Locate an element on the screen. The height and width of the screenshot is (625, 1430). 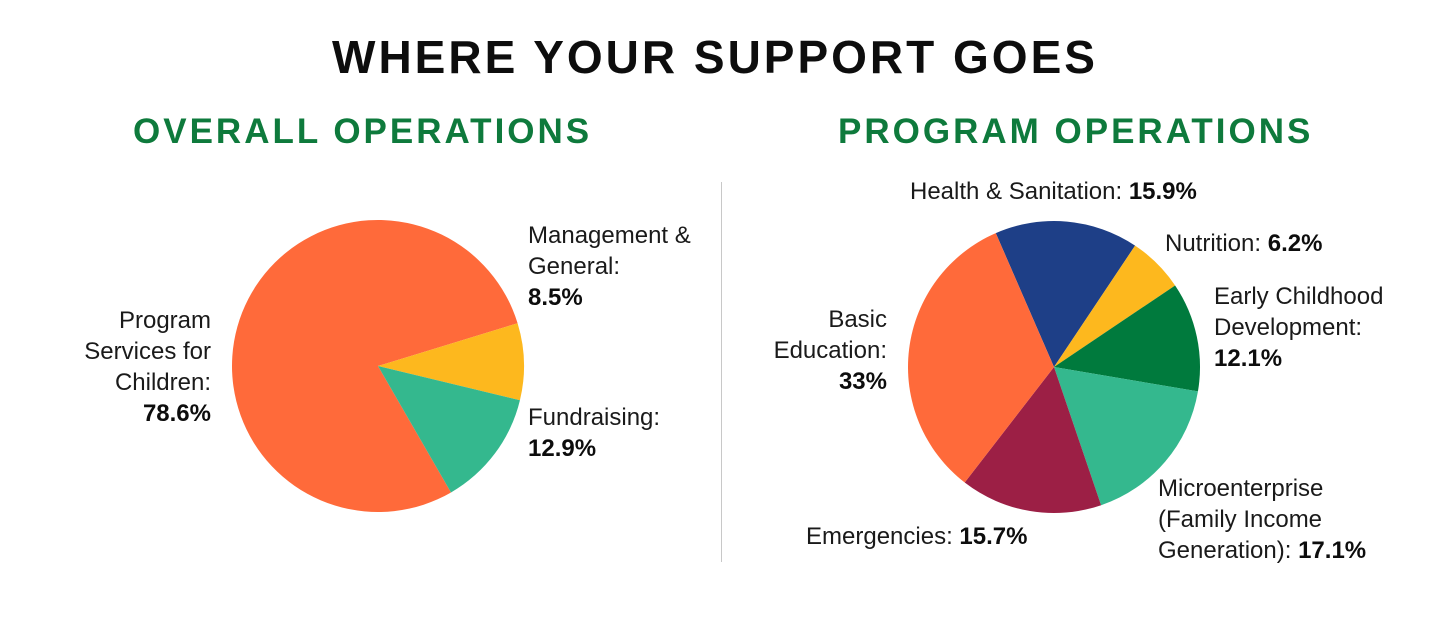
pie-slice-emergencies is located at coordinates (1033, 440).